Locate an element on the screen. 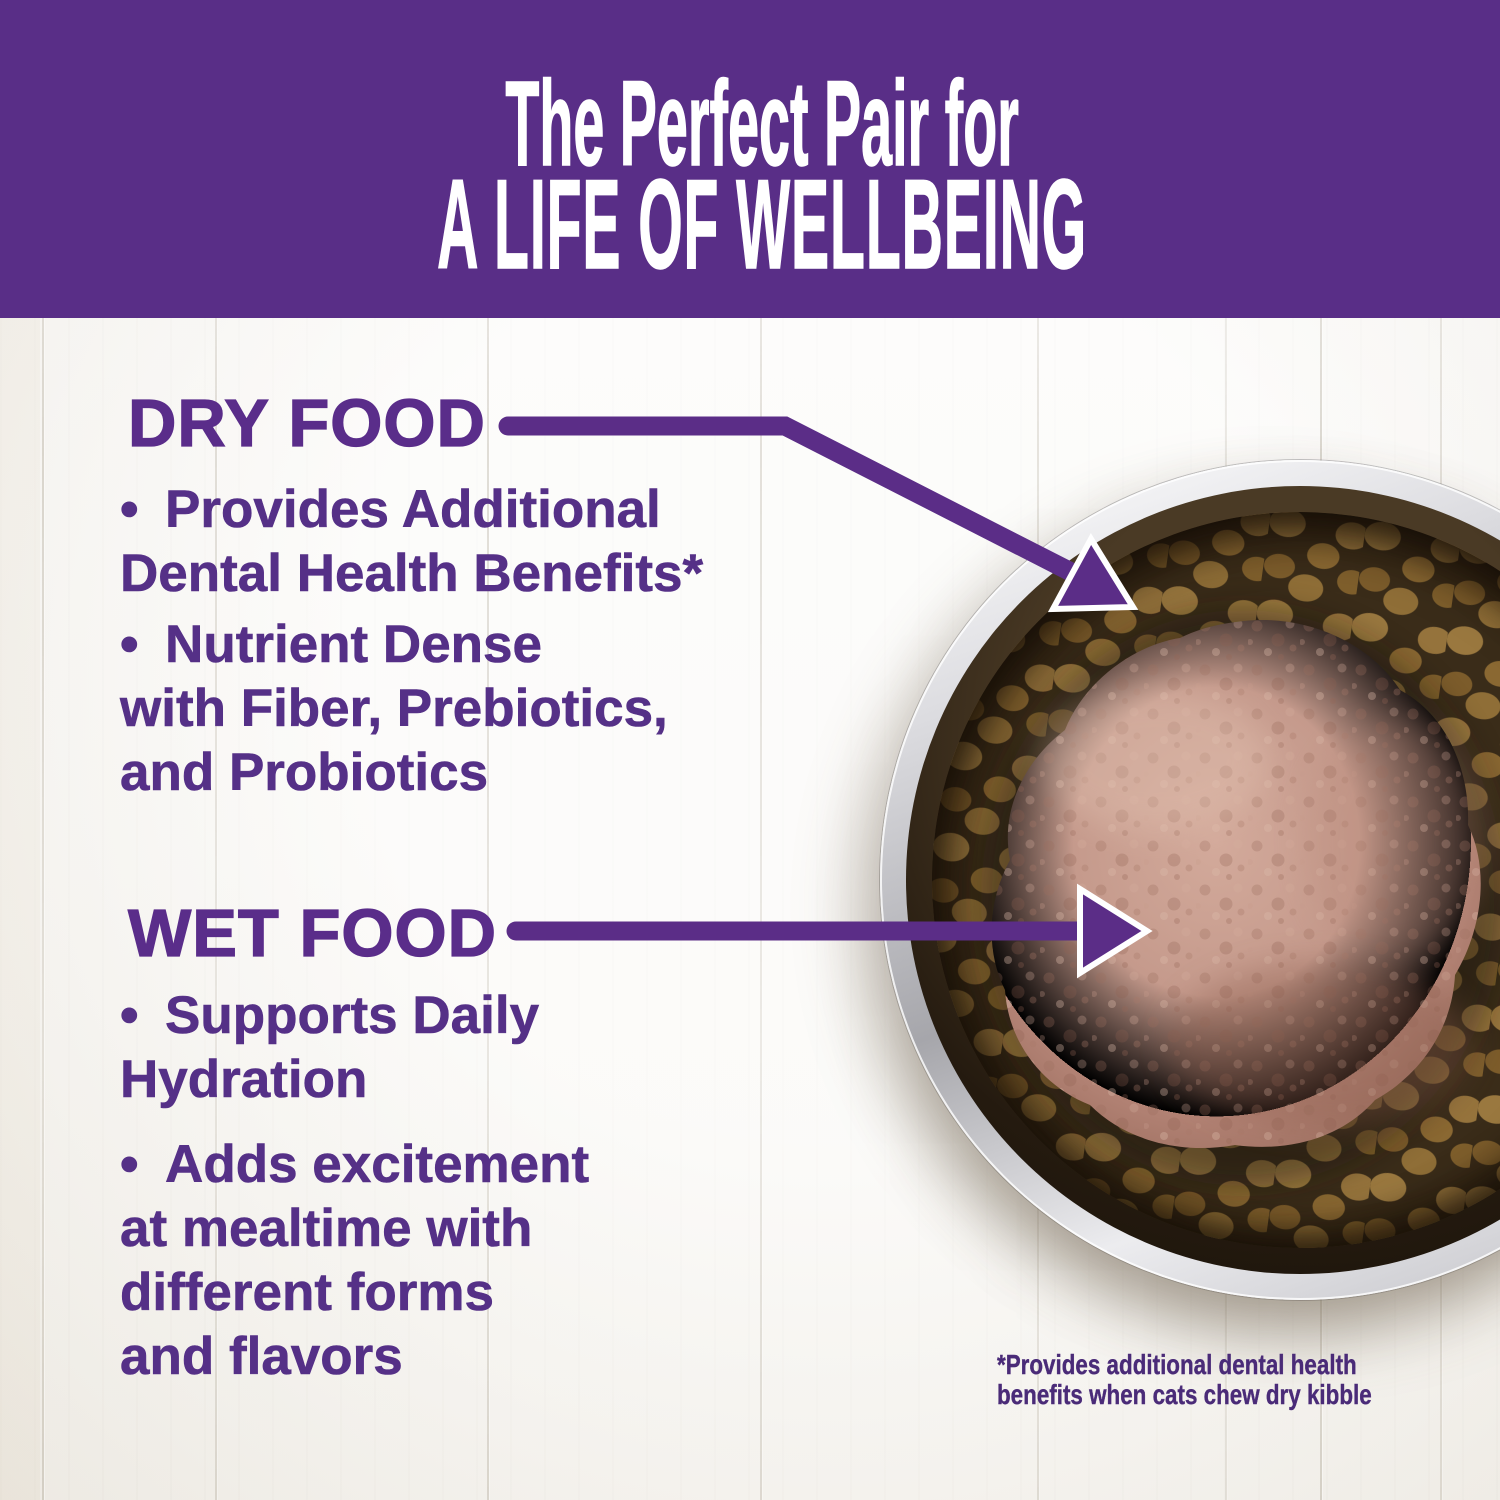 This screenshot has width=1500, height=1500. dry-food-heading: DRY FOOD is located at coordinates (306, 423).